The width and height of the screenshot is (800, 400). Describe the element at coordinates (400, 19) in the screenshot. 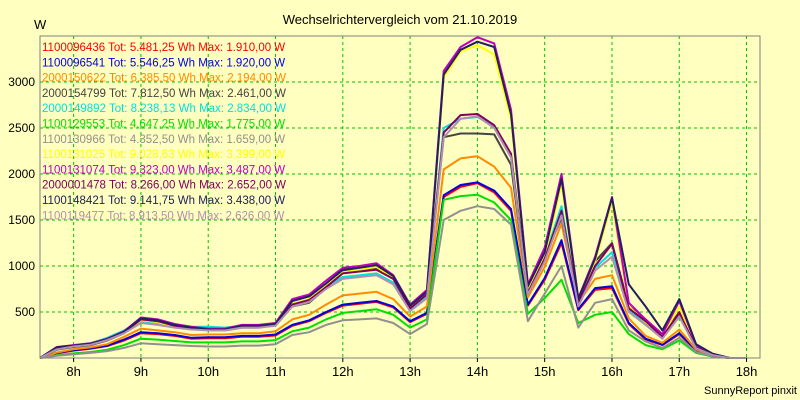

I see `chart-title: Wechselrichtervergleich vom 21.10.2019` at that location.